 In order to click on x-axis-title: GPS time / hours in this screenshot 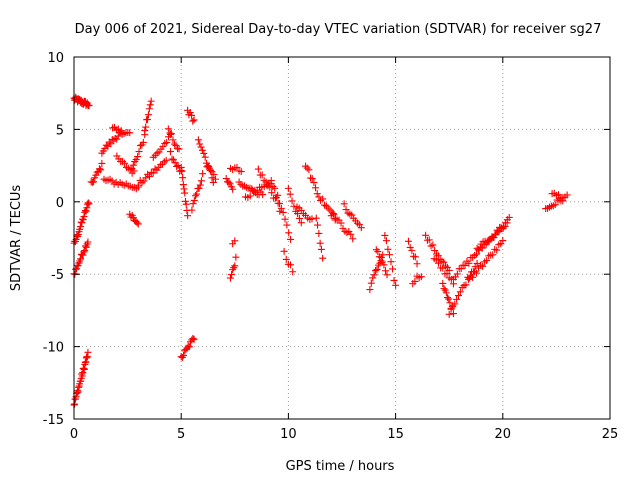, I will do `click(340, 466)`.